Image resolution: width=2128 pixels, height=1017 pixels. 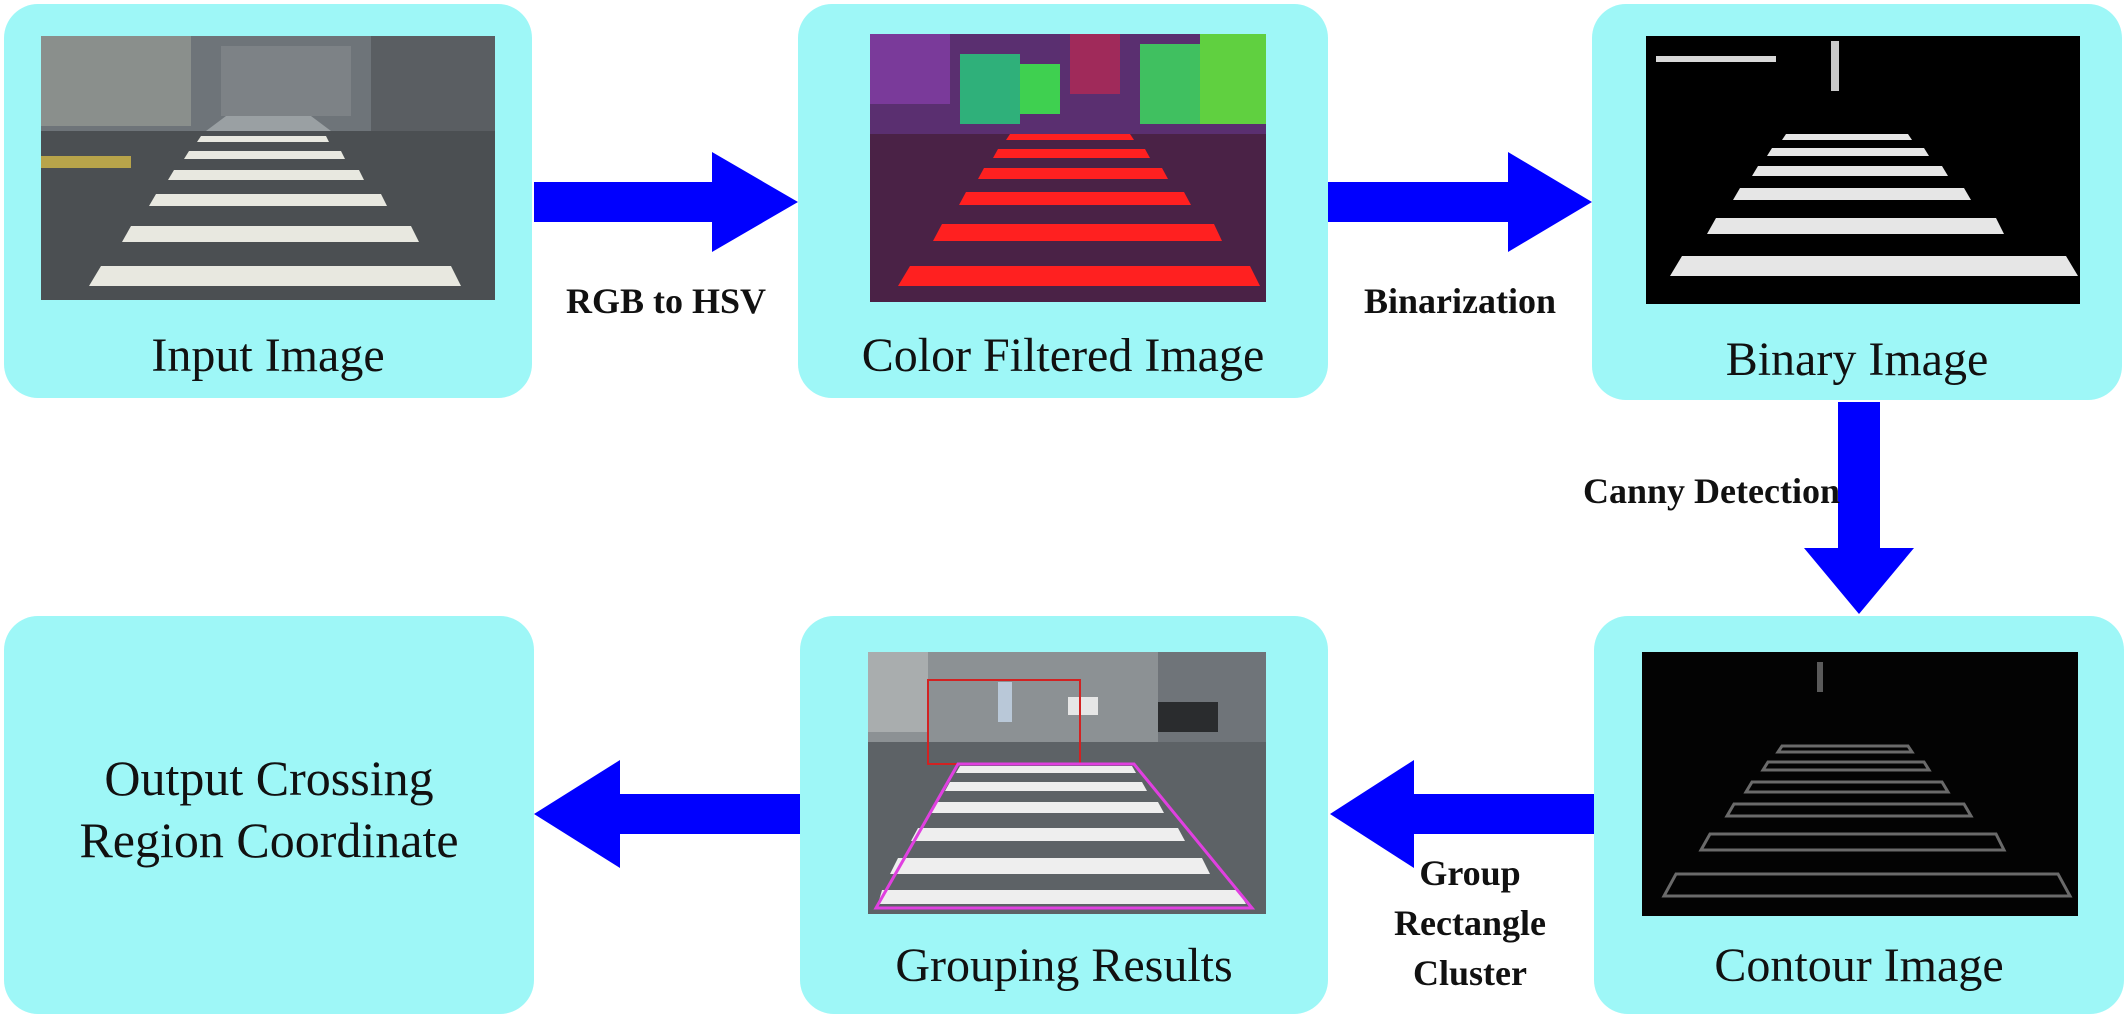 What do you see at coordinates (1067, 783) in the screenshot?
I see `grouping-results-thumbnail` at bounding box center [1067, 783].